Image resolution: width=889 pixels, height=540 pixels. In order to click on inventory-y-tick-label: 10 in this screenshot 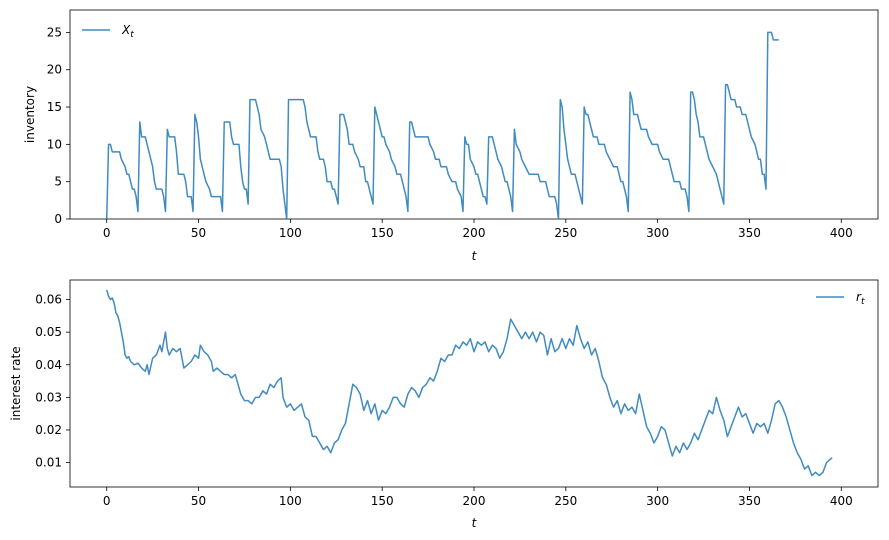, I will do `click(54, 144)`.